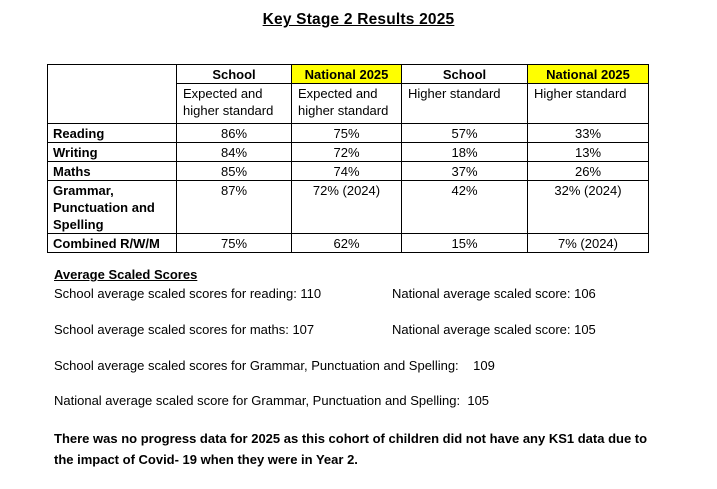 This screenshot has width=717, height=489. I want to click on scores-heading: Average Scaled Scores, so click(126, 274).